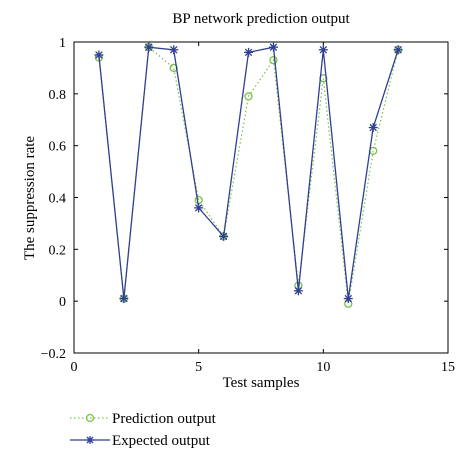 This screenshot has height=471, width=474. I want to click on legend: Prediction output Expected output, so click(160, 433).